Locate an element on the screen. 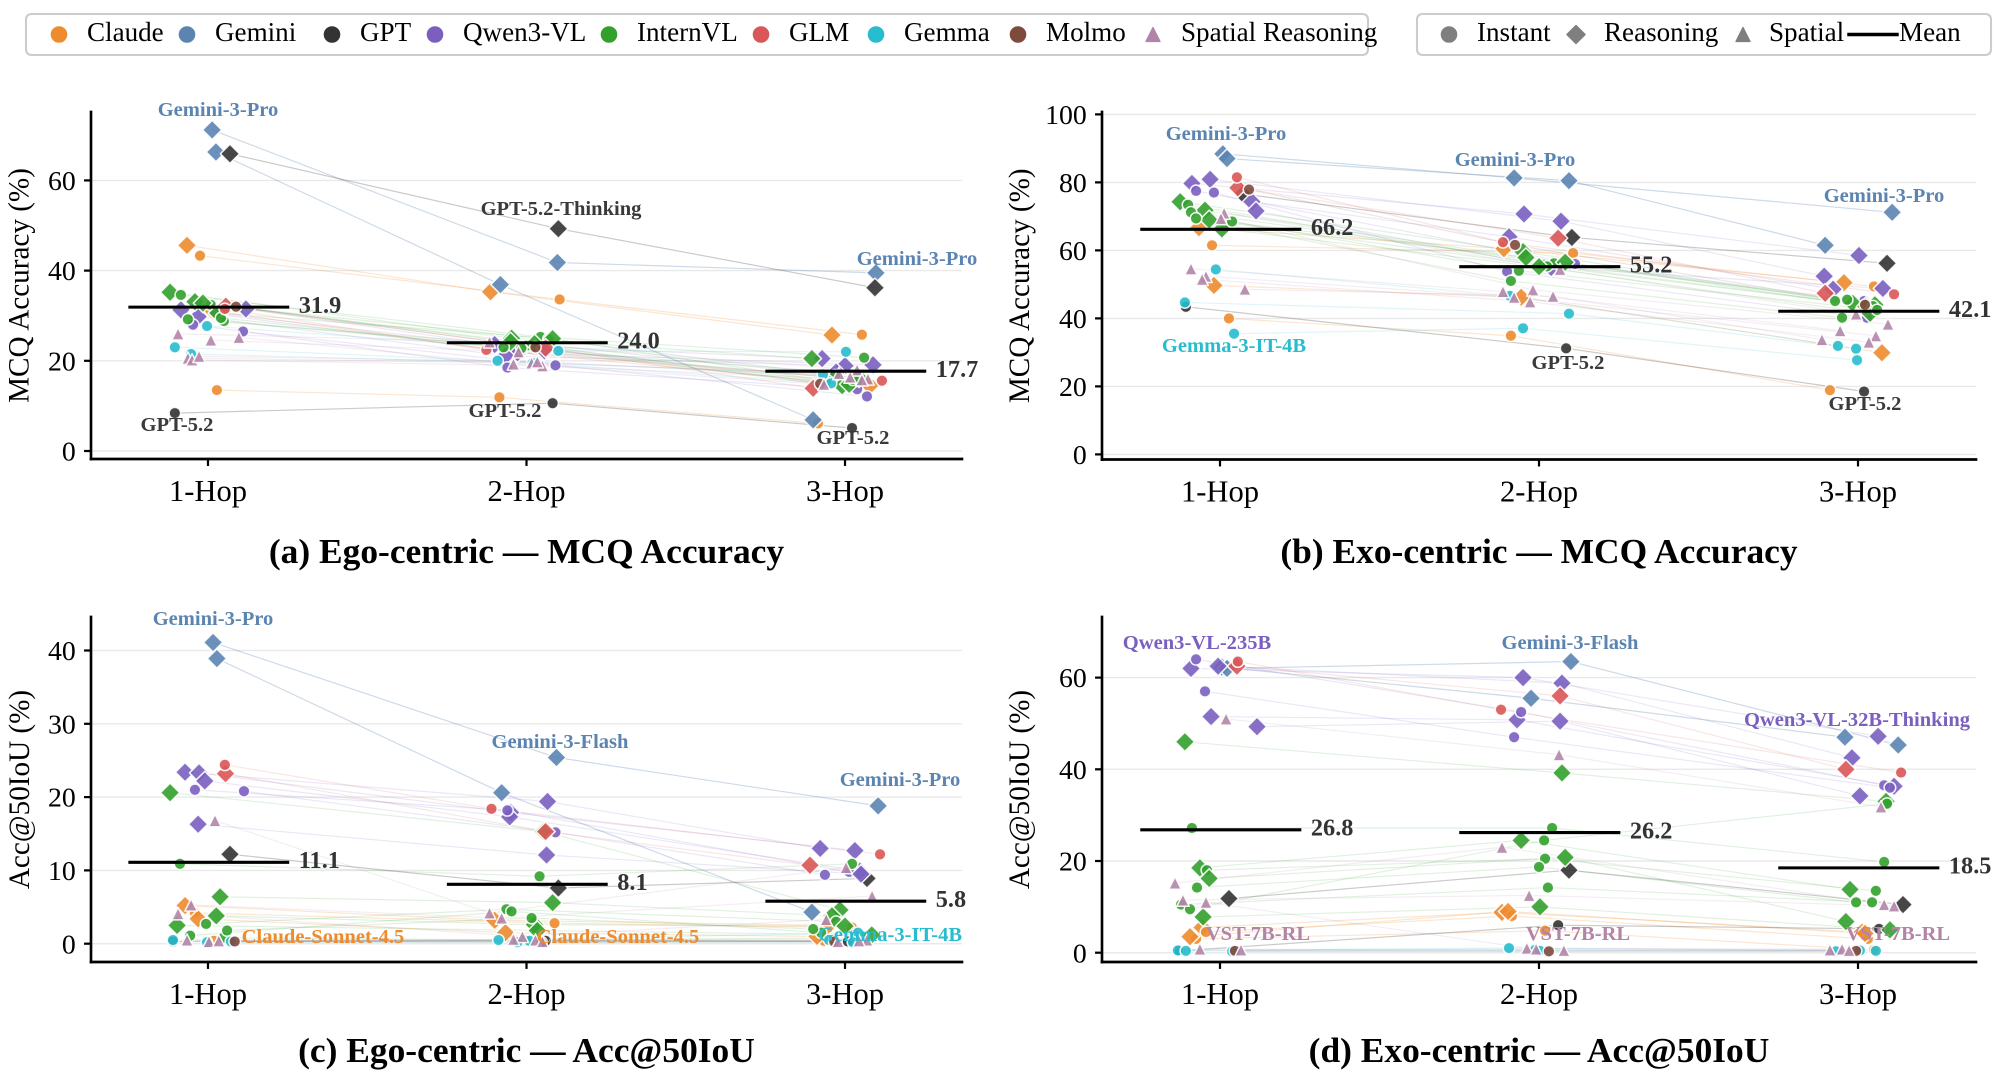  svg-text: GPT-5.2-Thinking is located at coordinates (562, 209).